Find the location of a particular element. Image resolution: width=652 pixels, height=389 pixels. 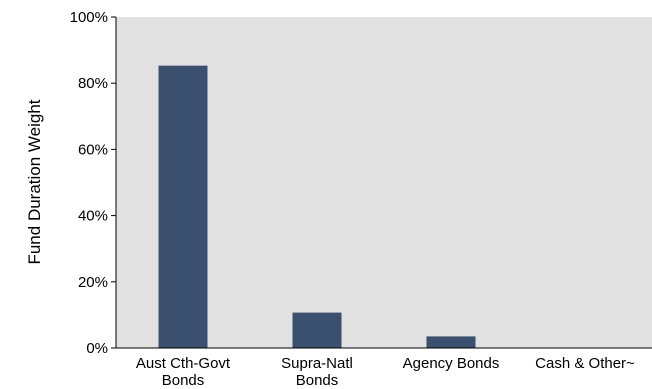

x-tick-label: Aust Cth-Govt Bonds is located at coordinates (183, 372).